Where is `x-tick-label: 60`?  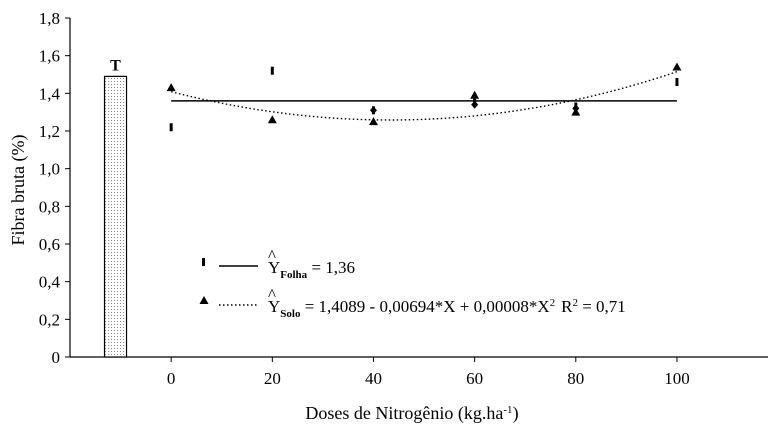
x-tick-label: 60 is located at coordinates (474, 378).